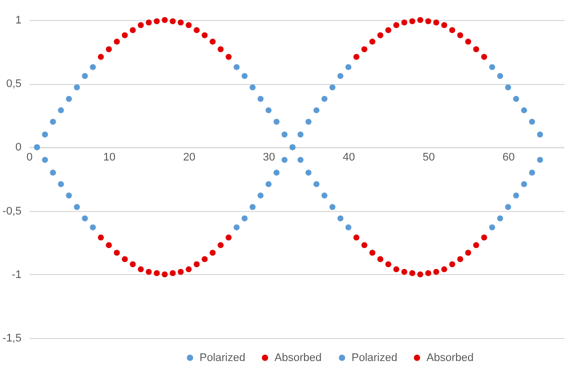 Image resolution: width=569 pixels, height=379 pixels. Describe the element at coordinates (269, 158) in the screenshot. I see `x-tick-label: 30` at that location.